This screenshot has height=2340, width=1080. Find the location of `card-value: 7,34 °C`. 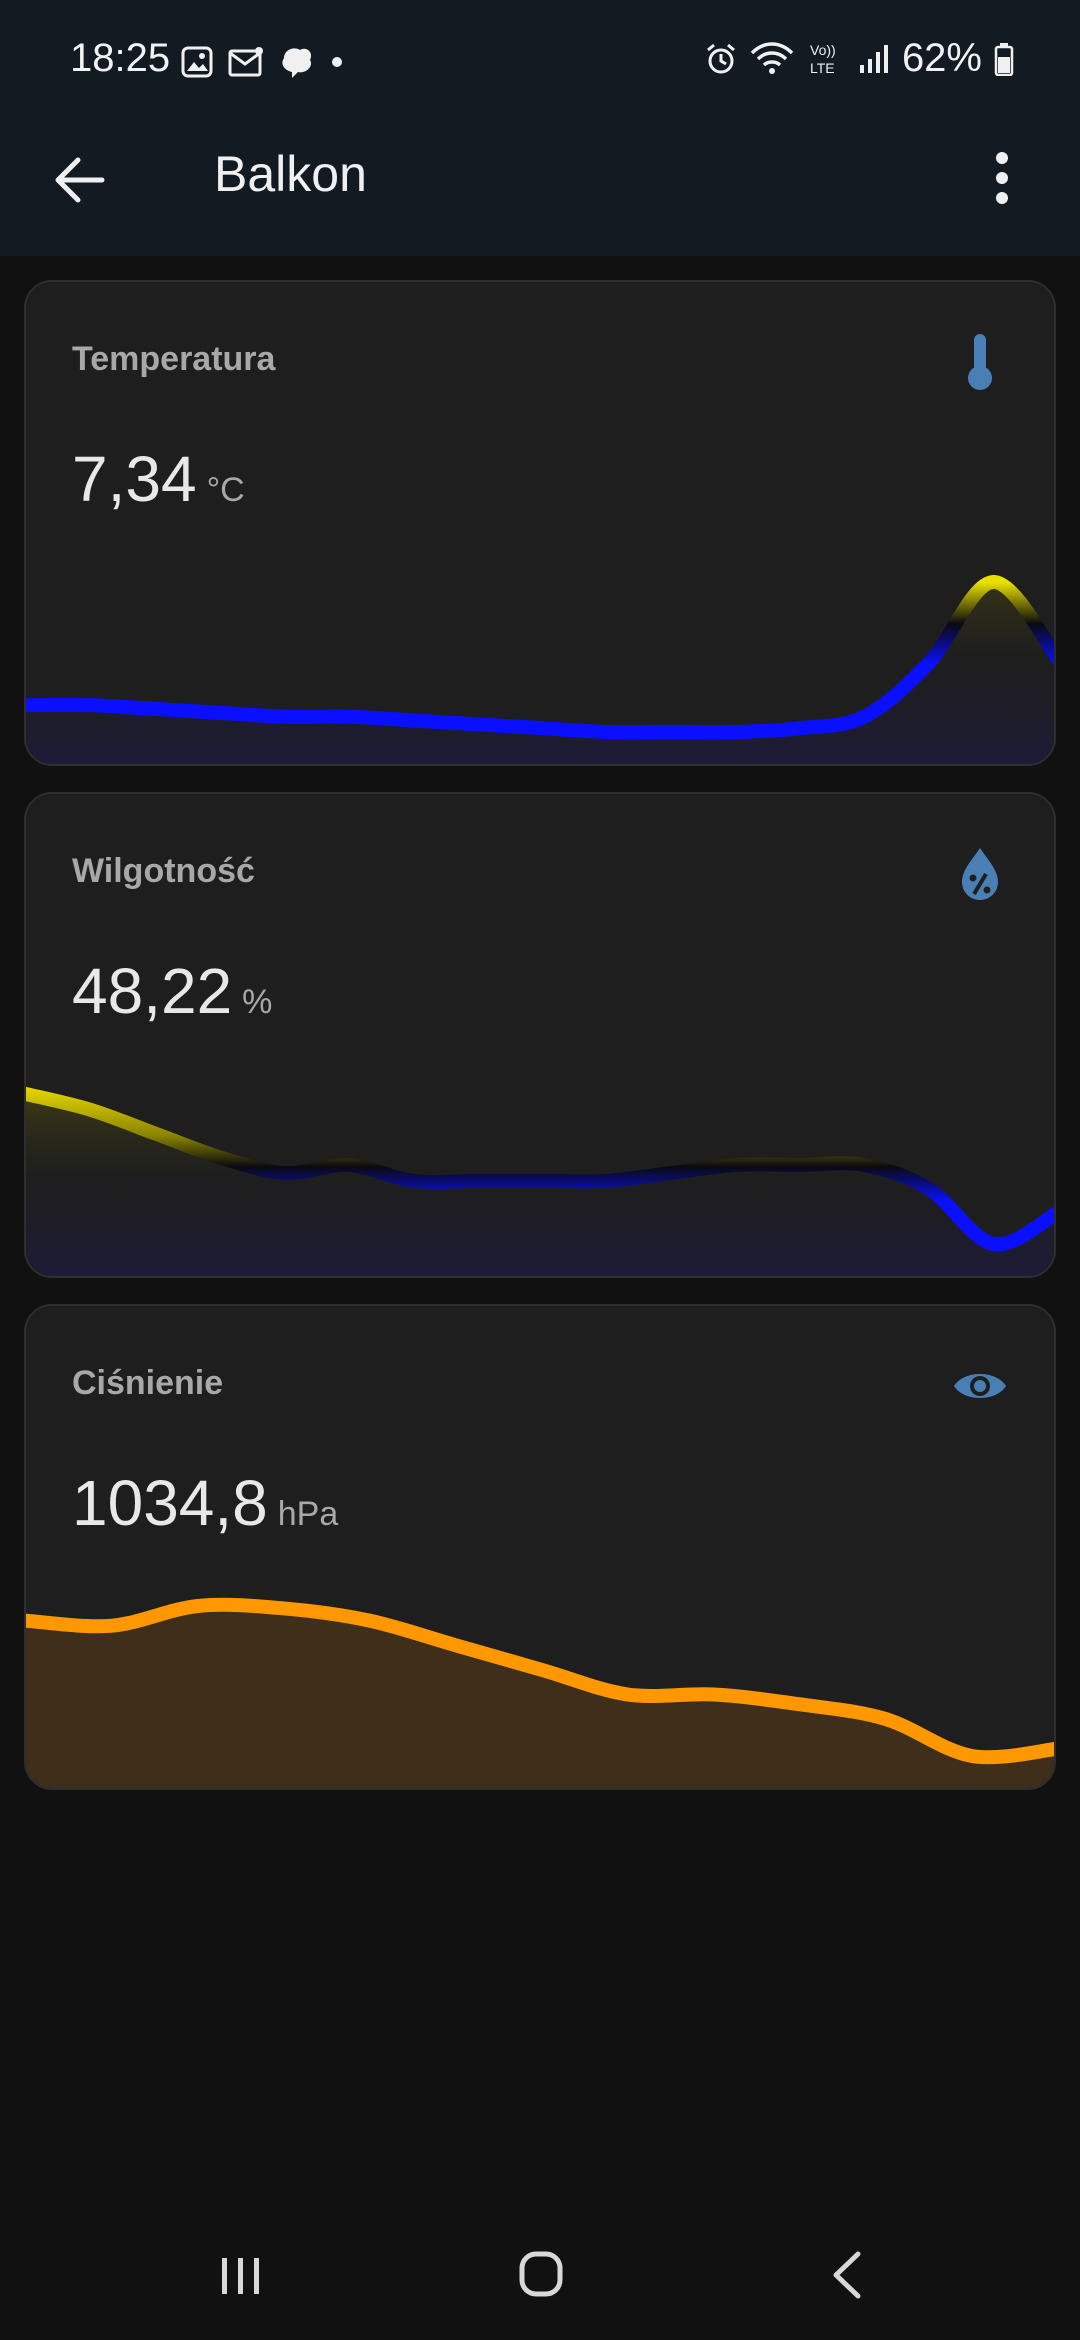

card-value: 7,34 °C is located at coordinates (158, 479).